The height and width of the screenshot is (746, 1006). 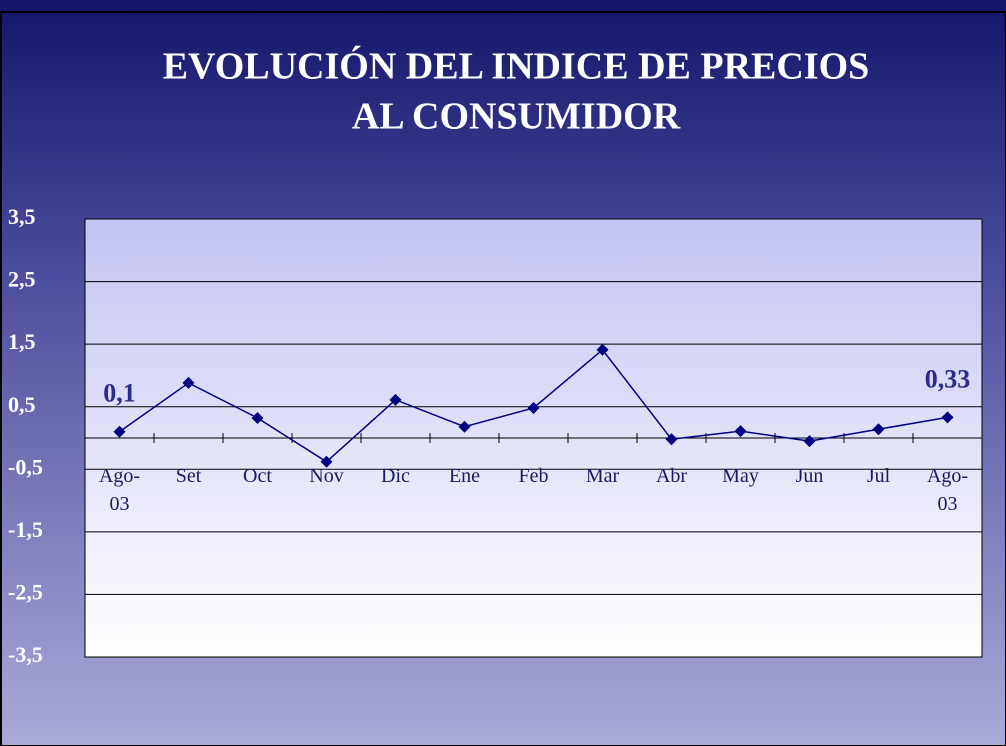 What do you see at coordinates (533, 476) in the screenshot?
I see `x-tick-label: Feb` at bounding box center [533, 476].